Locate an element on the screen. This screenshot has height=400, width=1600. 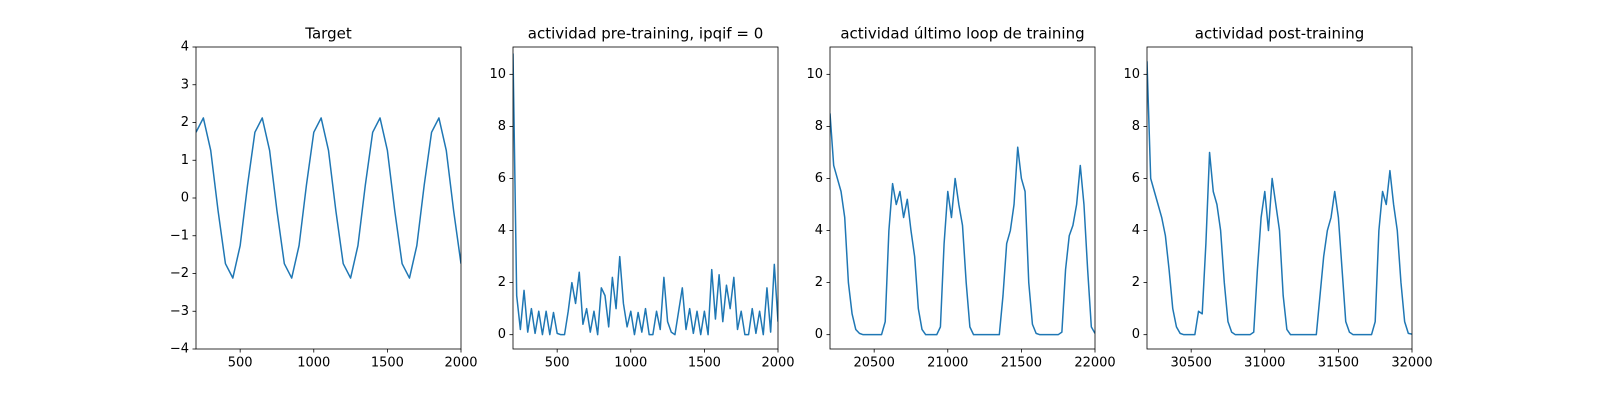
x-tick-label: 21500 is located at coordinates (1021, 363).